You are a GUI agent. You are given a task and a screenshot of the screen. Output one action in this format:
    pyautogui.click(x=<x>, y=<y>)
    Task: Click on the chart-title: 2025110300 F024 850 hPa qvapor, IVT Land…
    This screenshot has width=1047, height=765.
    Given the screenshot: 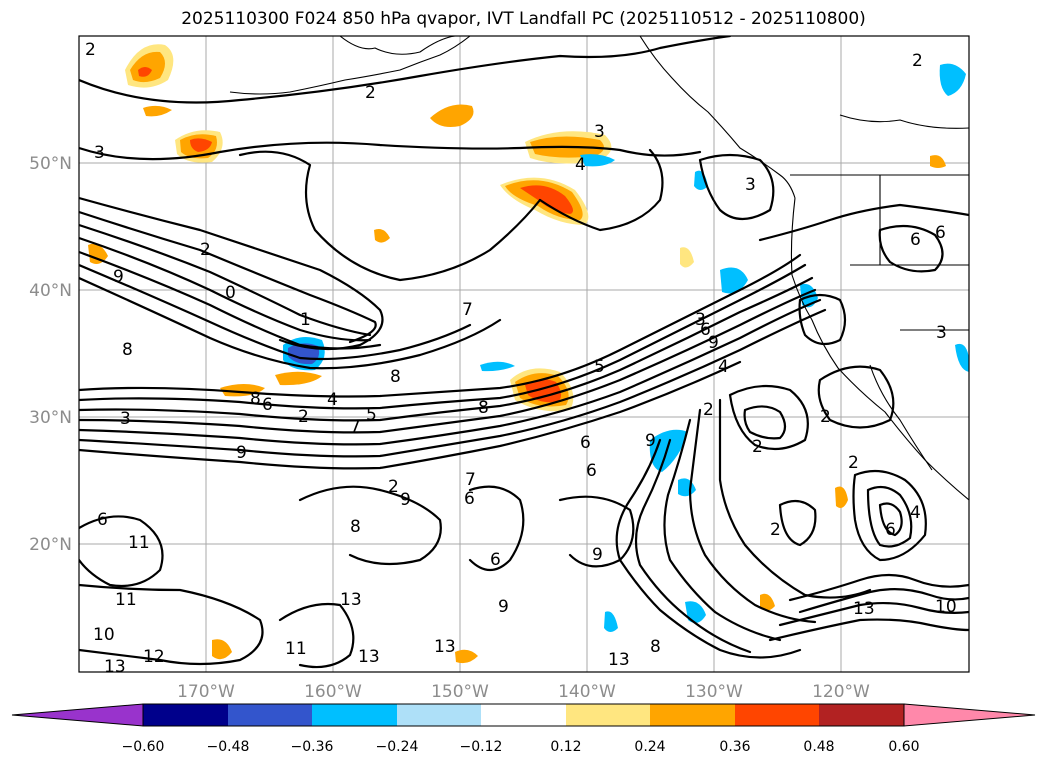 What is the action you would take?
    pyautogui.click(x=523, y=19)
    